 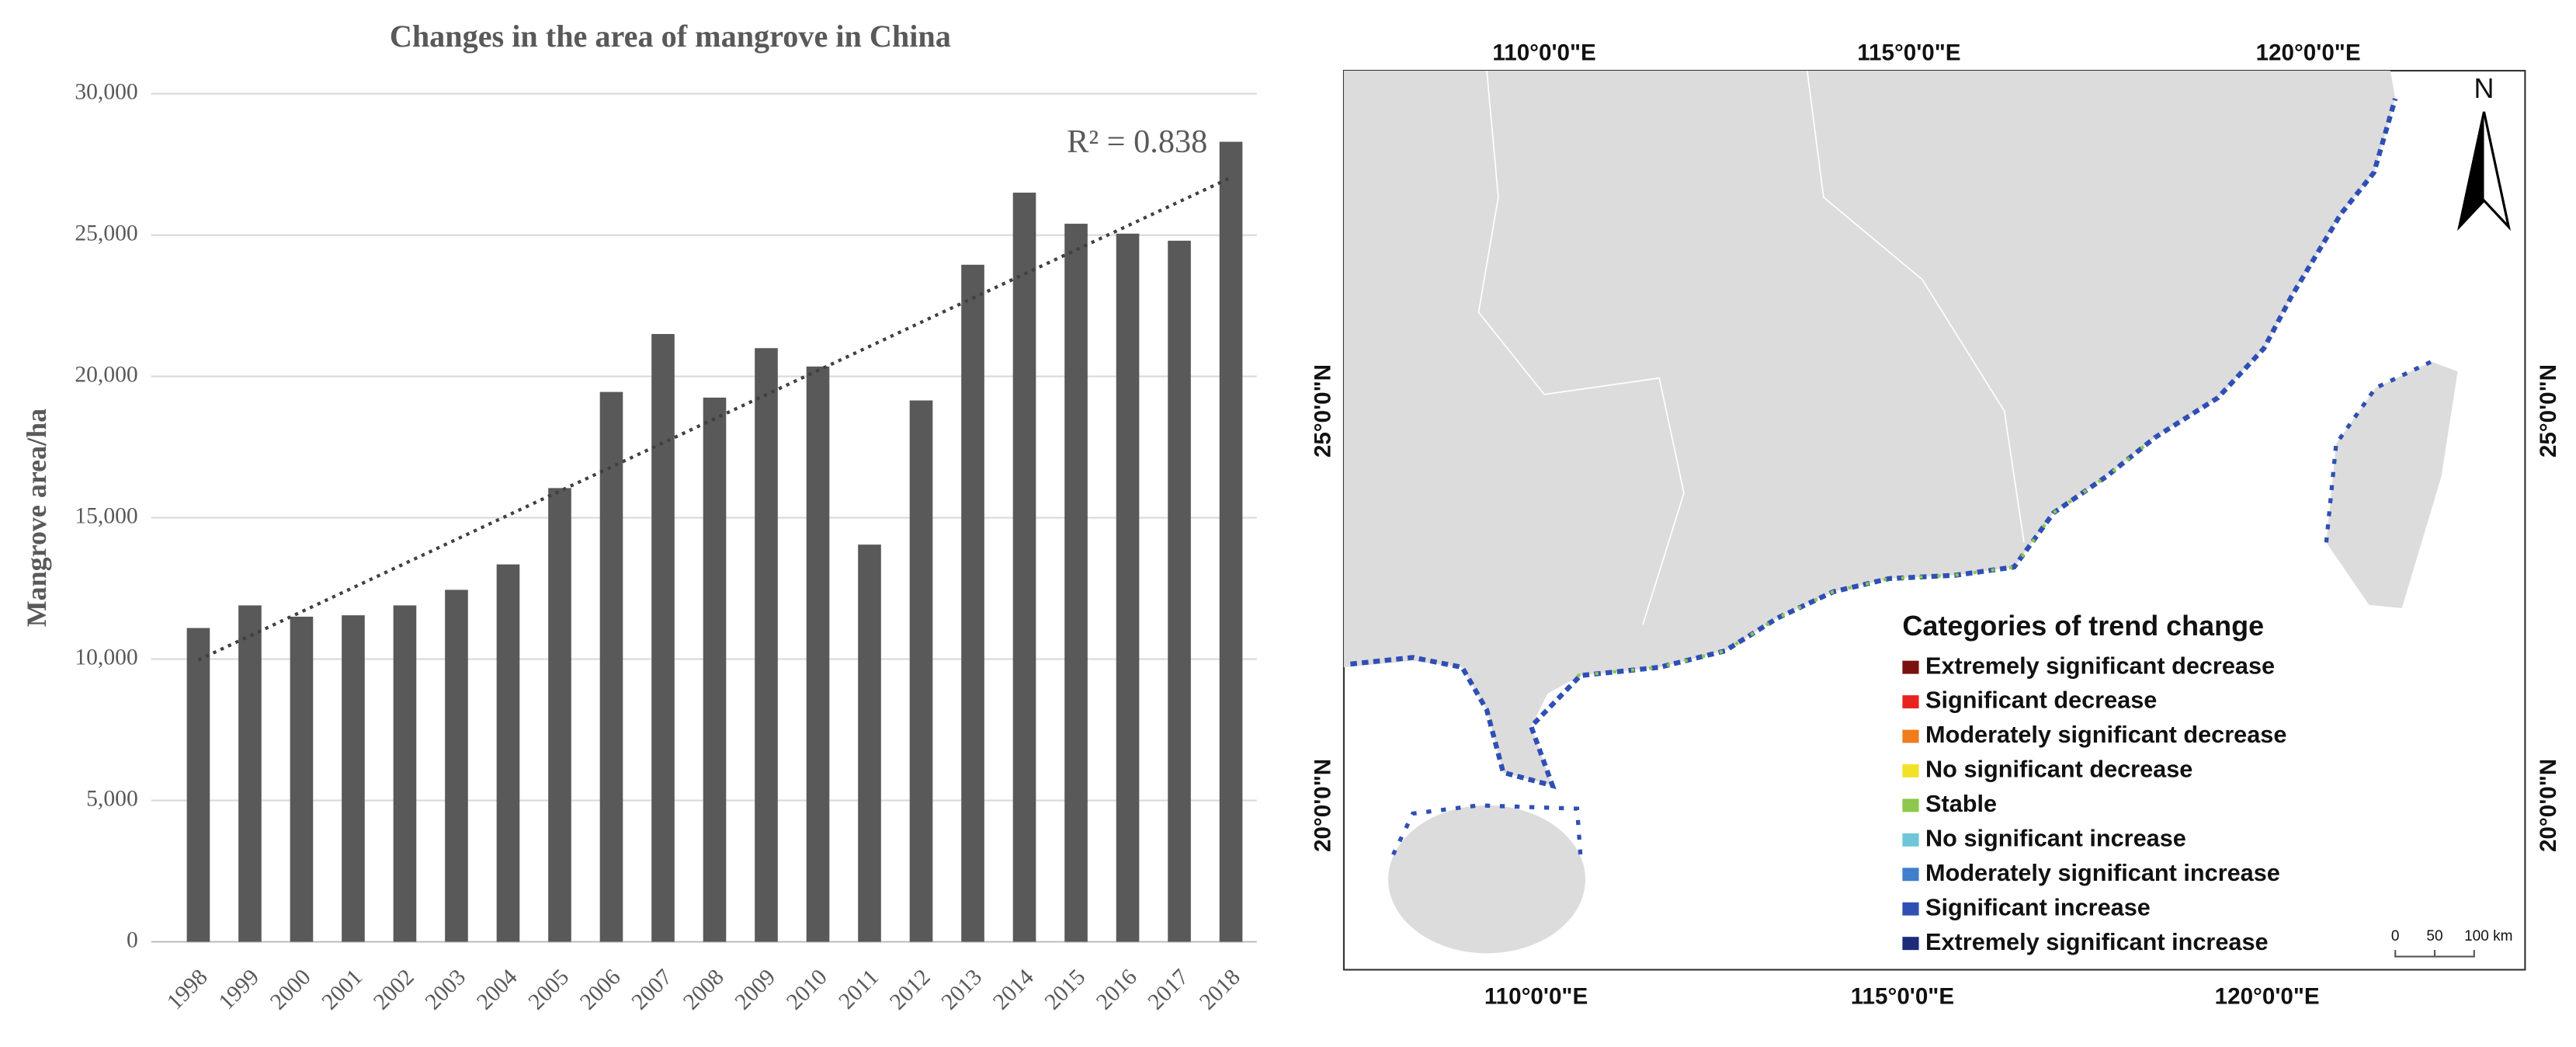 I want to click on x-tick-label: 2005, so click(x=549, y=990).